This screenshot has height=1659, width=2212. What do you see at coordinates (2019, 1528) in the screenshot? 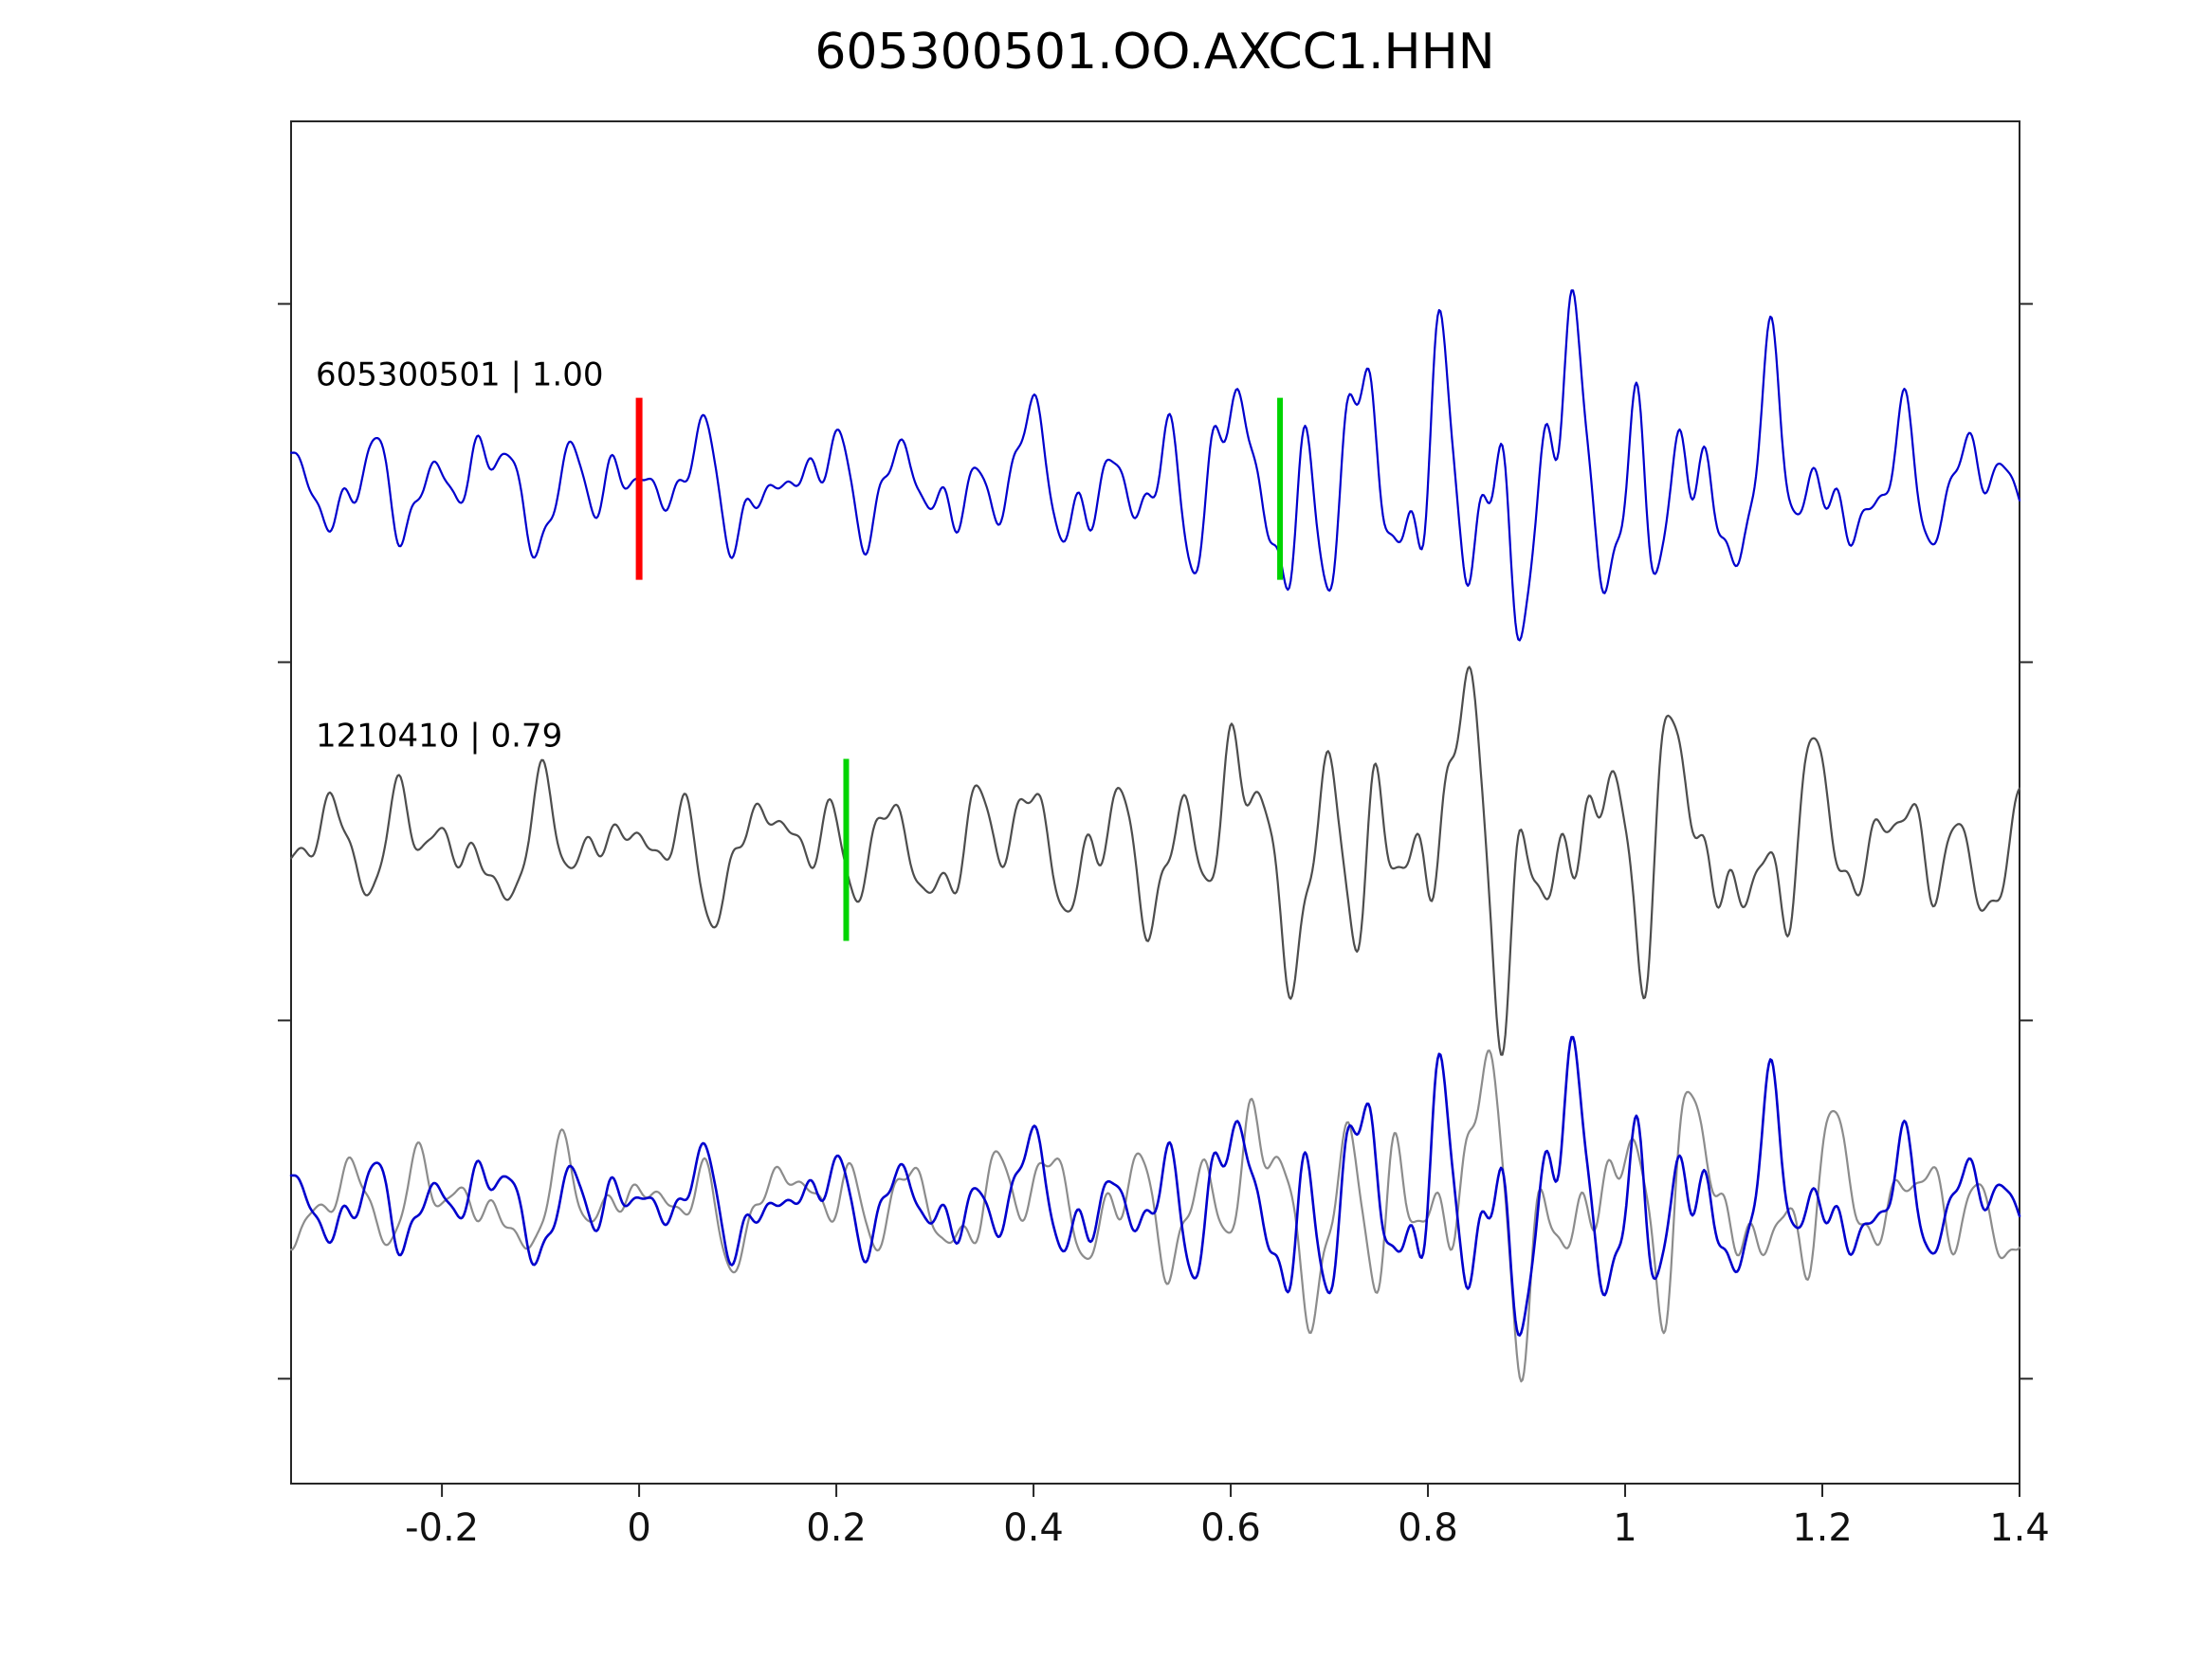
I see `x-tick-label: 1.4` at bounding box center [2019, 1528].